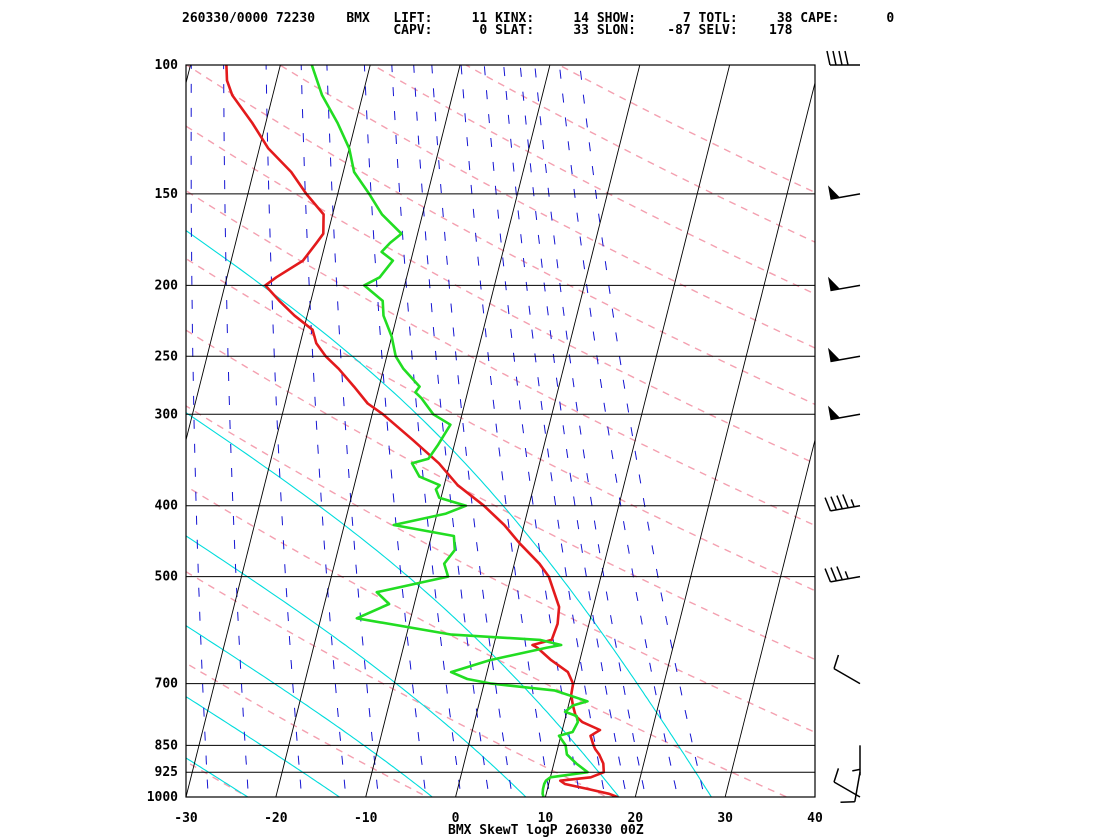  What do you see at coordinates (167, 745) in the screenshot?
I see `pressure-label: 850` at bounding box center [167, 745].